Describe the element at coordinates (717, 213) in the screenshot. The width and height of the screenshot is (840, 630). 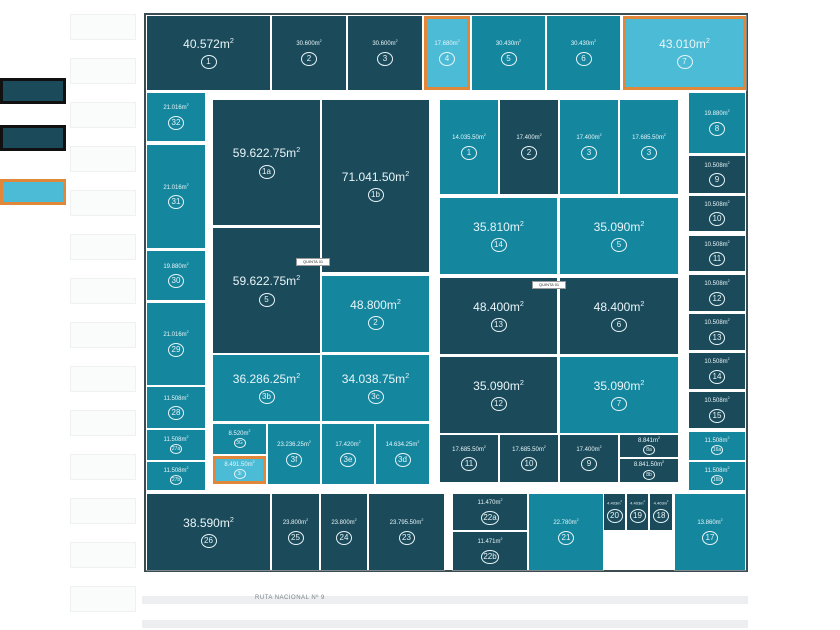
I see `lot-10: 10.508m2 10` at that location.